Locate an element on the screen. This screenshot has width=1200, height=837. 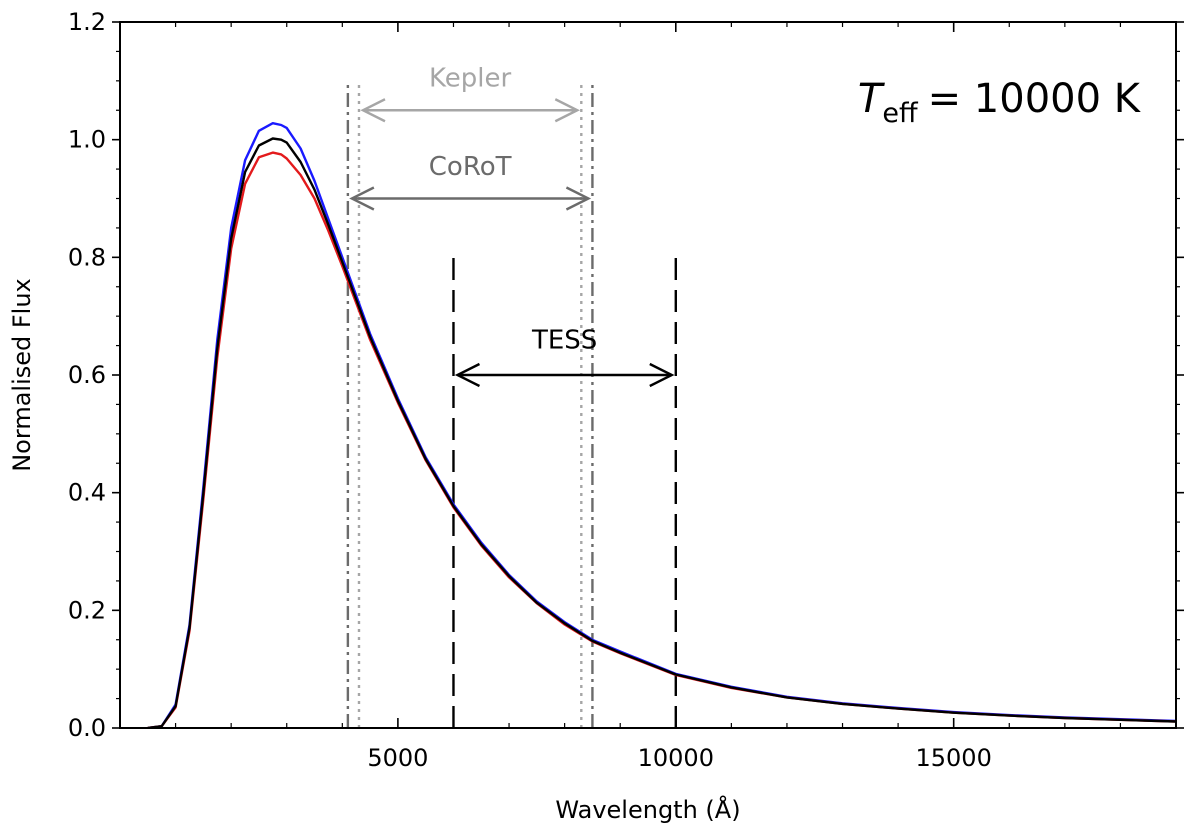
x-tick-label: 15000 is located at coordinates (954, 758).